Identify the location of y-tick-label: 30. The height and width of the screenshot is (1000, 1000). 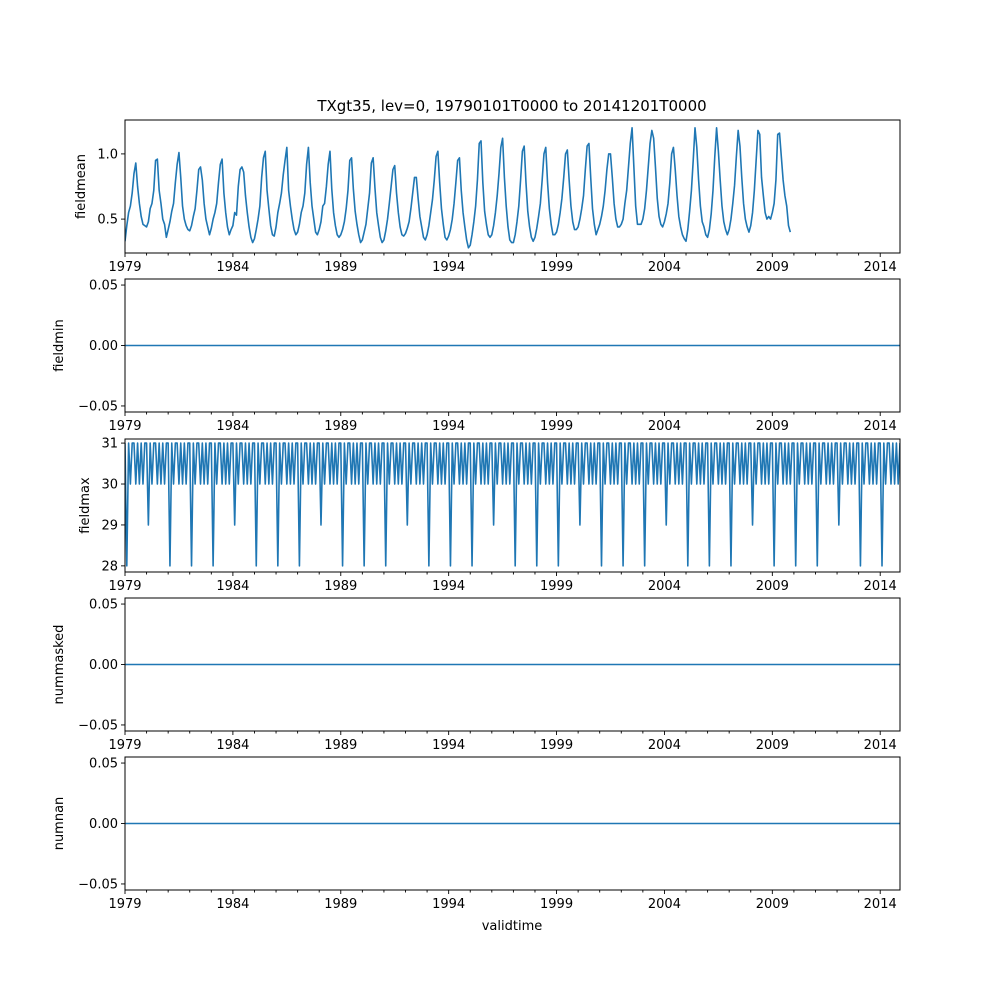
(109, 485).